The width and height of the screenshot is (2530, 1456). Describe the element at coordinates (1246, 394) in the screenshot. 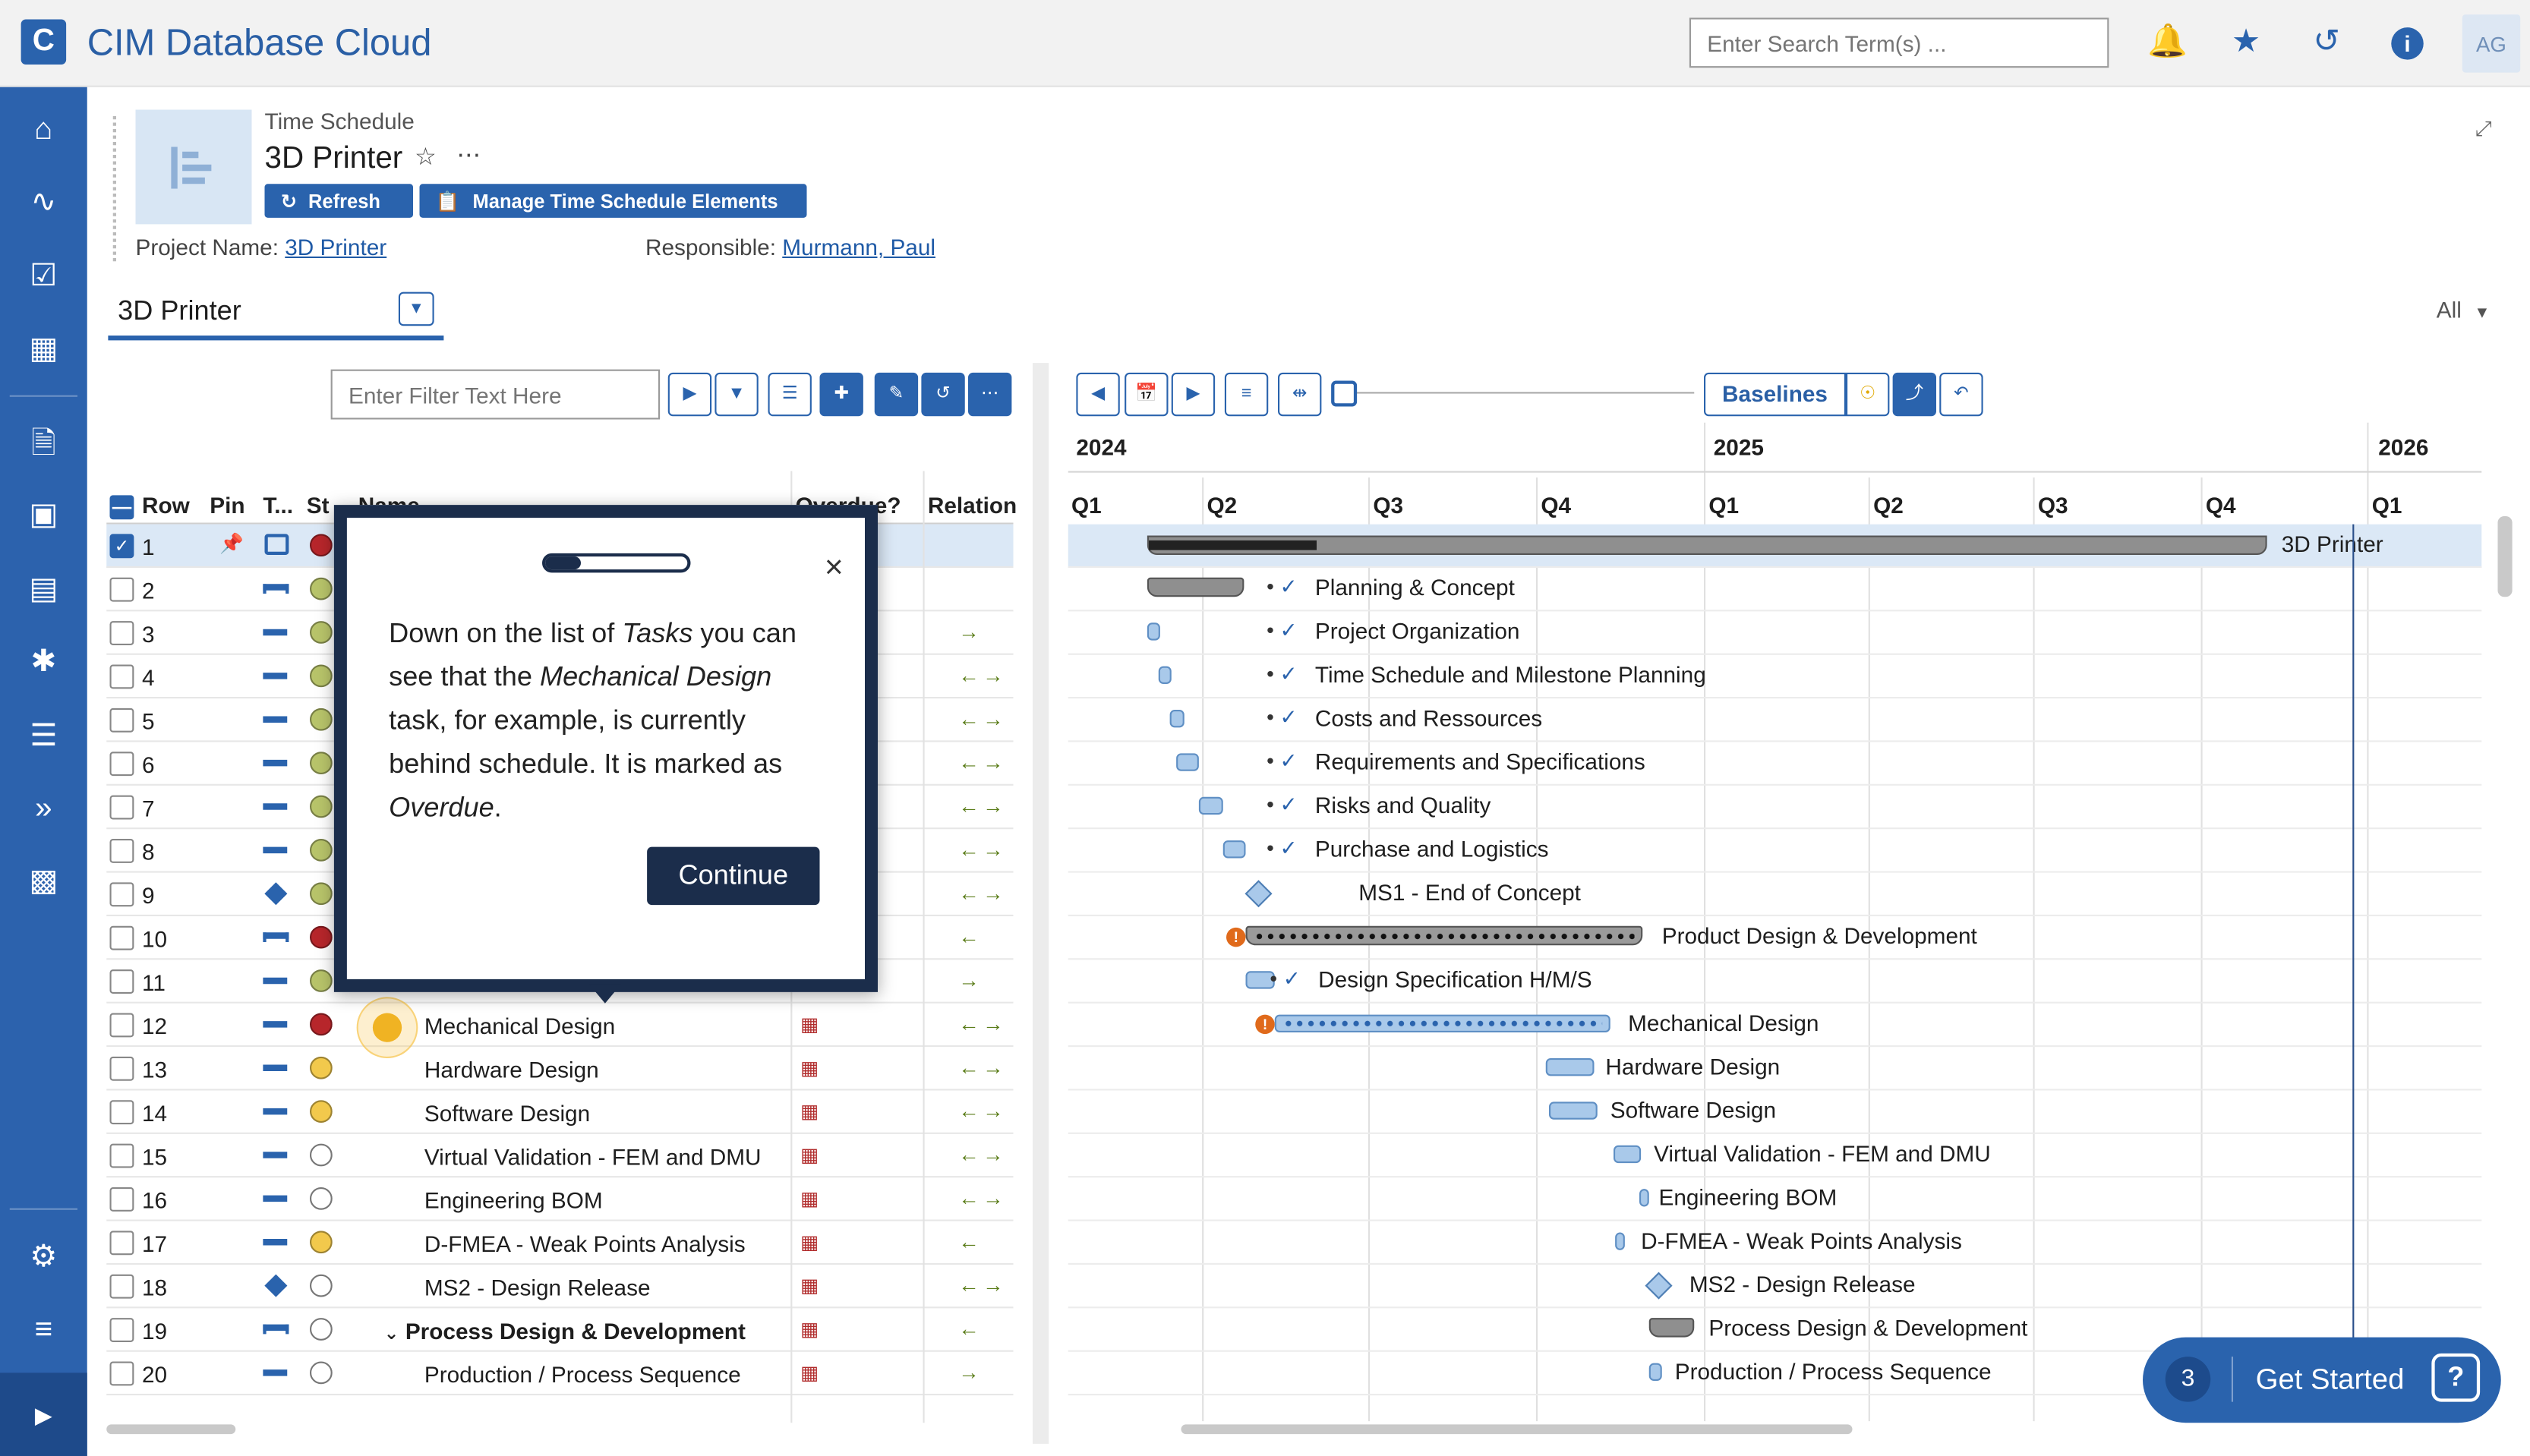

I see `gantt-indent-button: ≡` at that location.